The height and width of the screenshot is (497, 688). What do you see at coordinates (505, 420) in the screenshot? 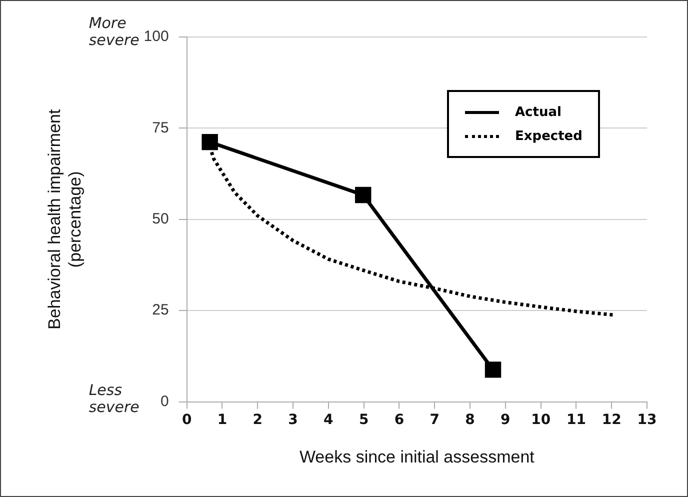
I see `x-tick-label: 9` at bounding box center [505, 420].